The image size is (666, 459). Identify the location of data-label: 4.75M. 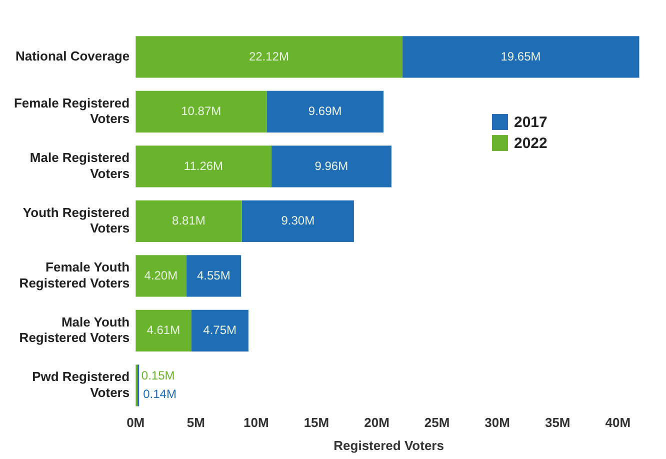
(219, 330).